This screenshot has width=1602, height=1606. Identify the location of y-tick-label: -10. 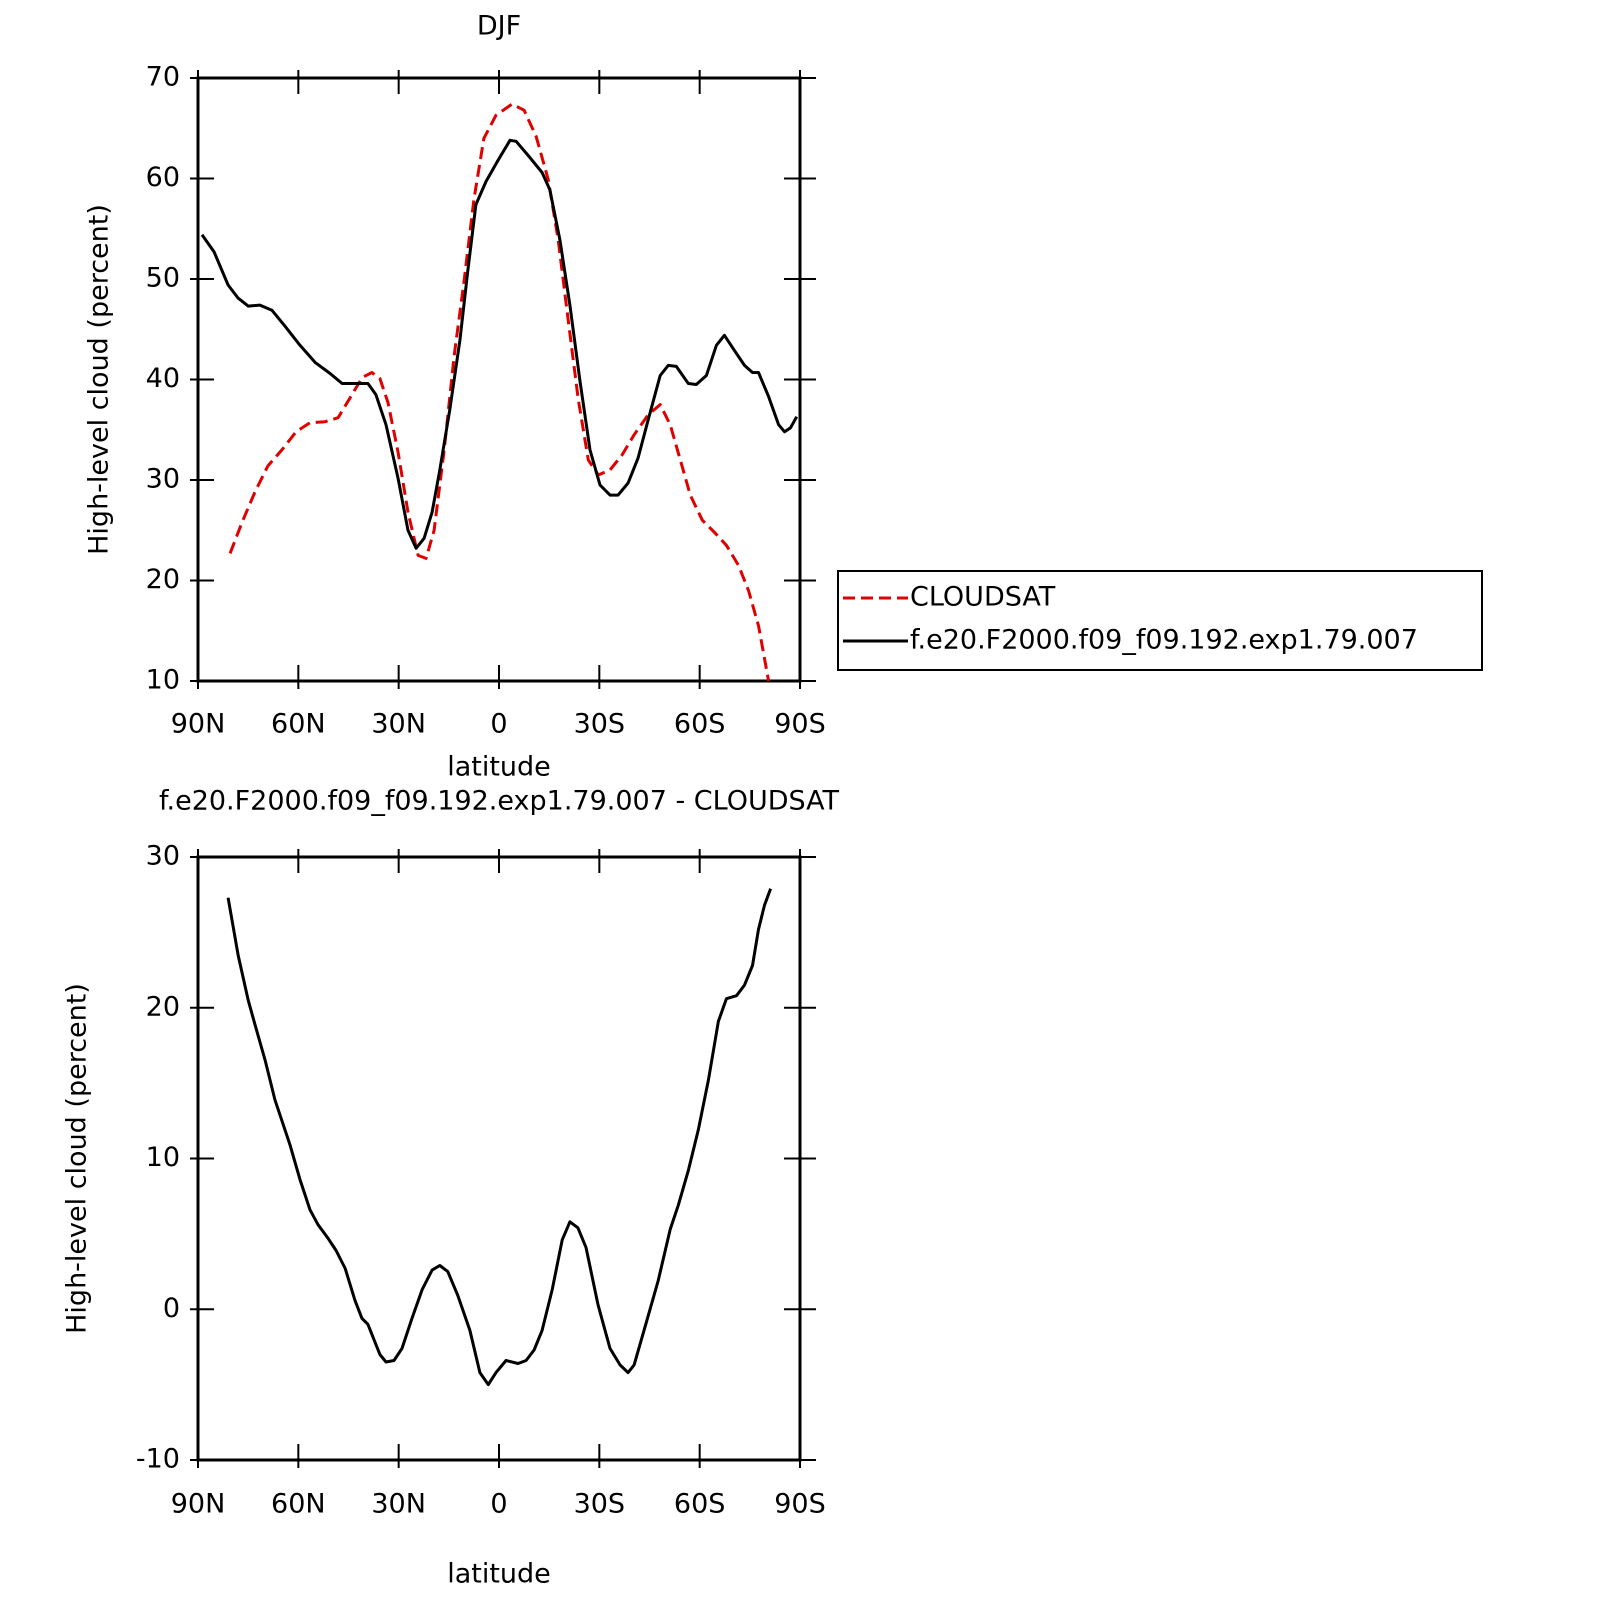
(158, 1459).